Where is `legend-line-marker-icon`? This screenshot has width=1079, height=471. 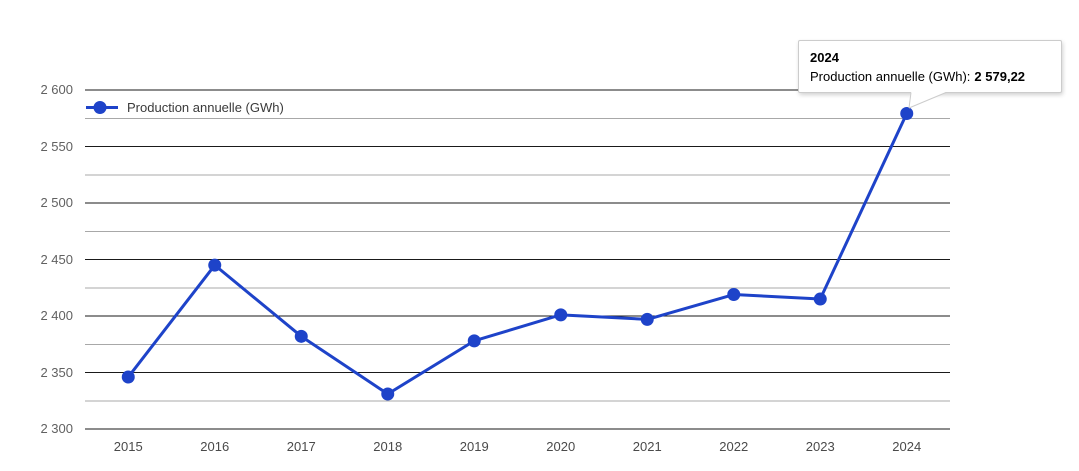
legend-line-marker-icon is located at coordinates (102, 107).